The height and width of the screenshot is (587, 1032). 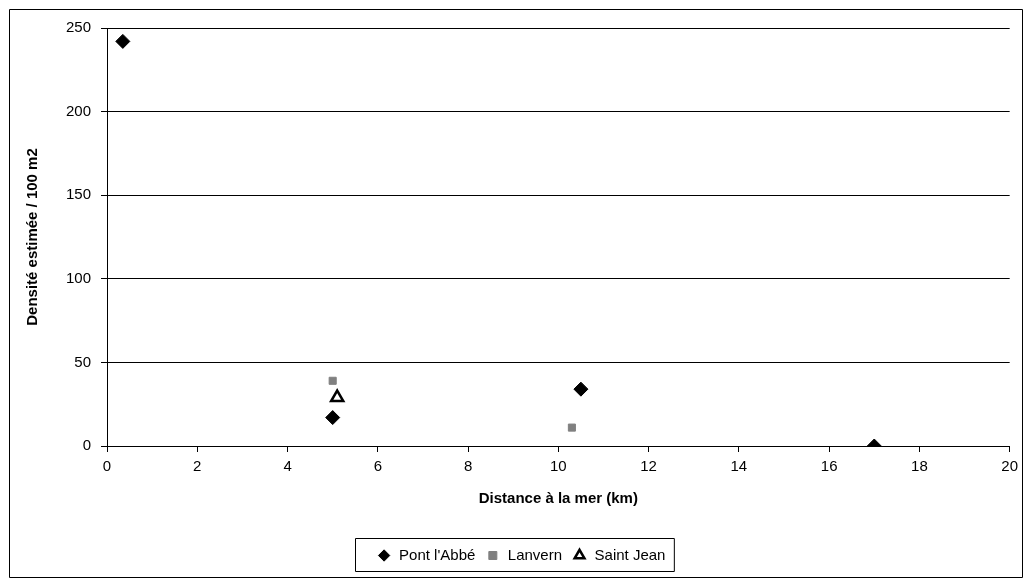 What do you see at coordinates (630, 554) in the screenshot?
I see `legend-label: Saint Jean` at bounding box center [630, 554].